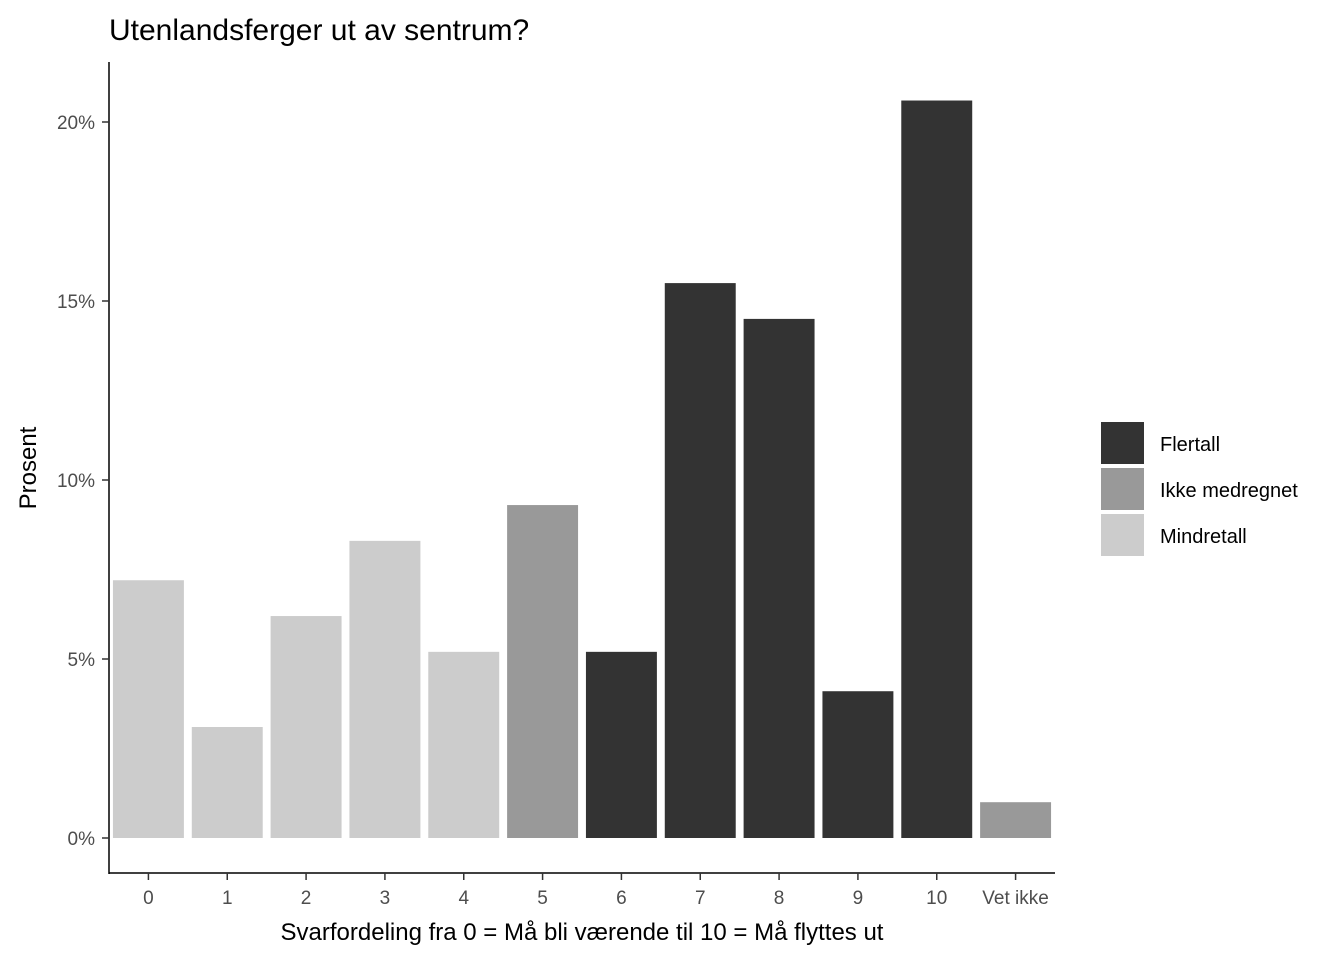  Describe the element at coordinates (1015, 898) in the screenshot. I see `x-tick-label: Vet ikke` at that location.